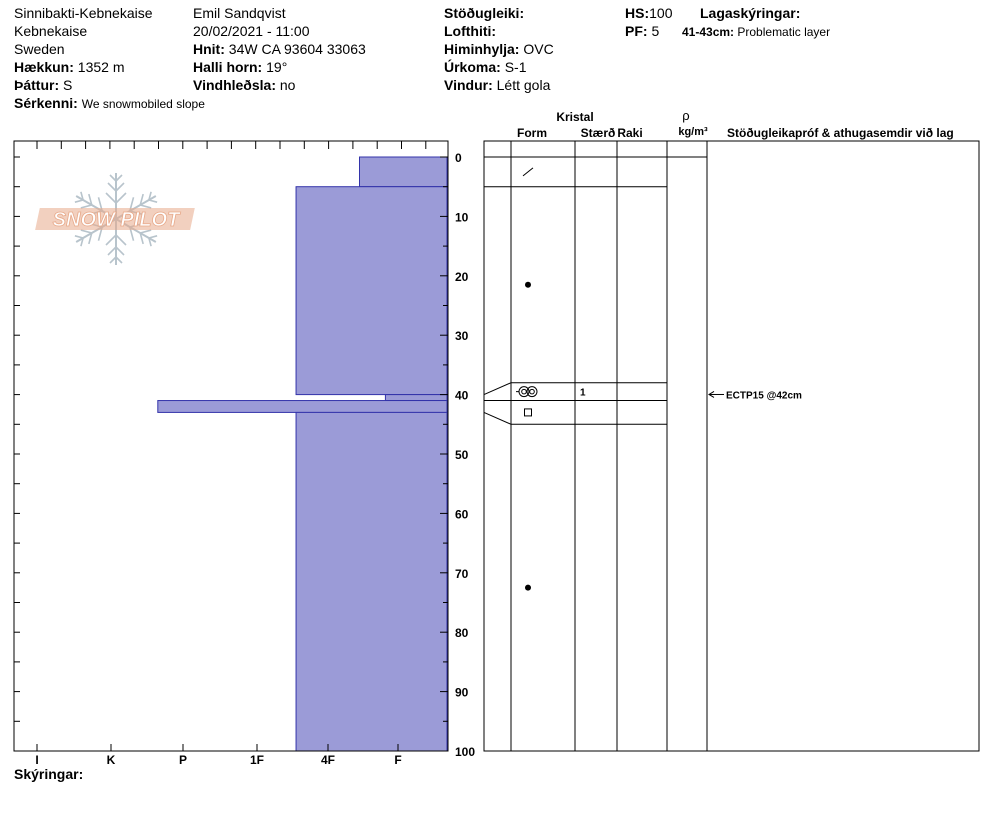 This screenshot has height=840, width=994. Describe the element at coordinates (470, 31) in the screenshot. I see `air-temp-label: Lofthiti:` at that location.